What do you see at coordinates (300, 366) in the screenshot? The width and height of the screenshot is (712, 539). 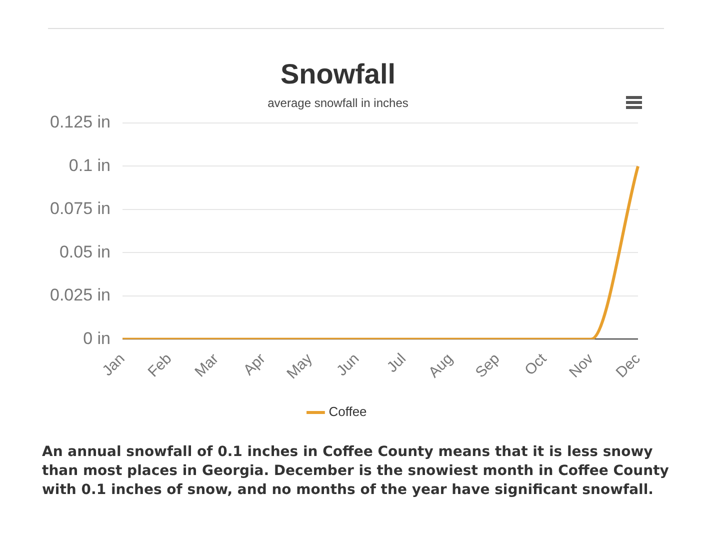 I see `x-tick-label: May` at bounding box center [300, 366].